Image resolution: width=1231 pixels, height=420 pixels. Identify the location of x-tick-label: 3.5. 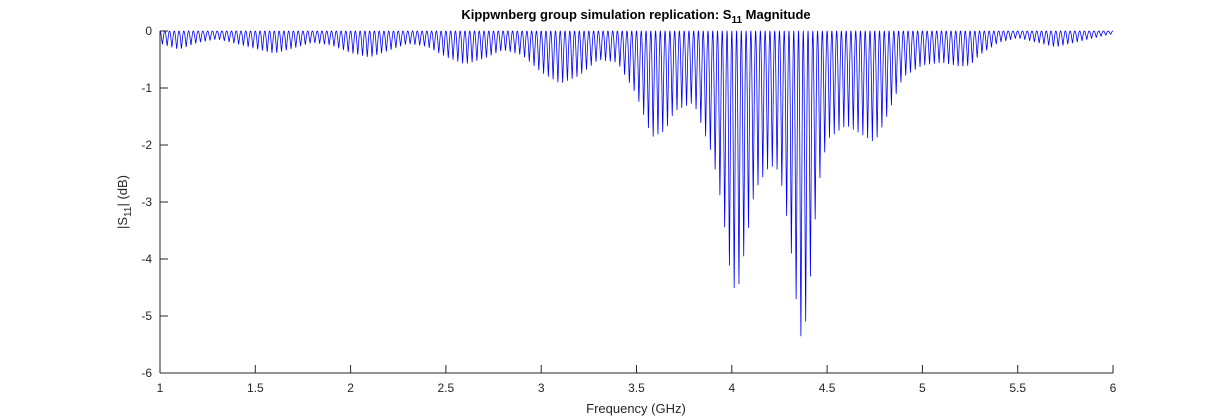
(636, 388).